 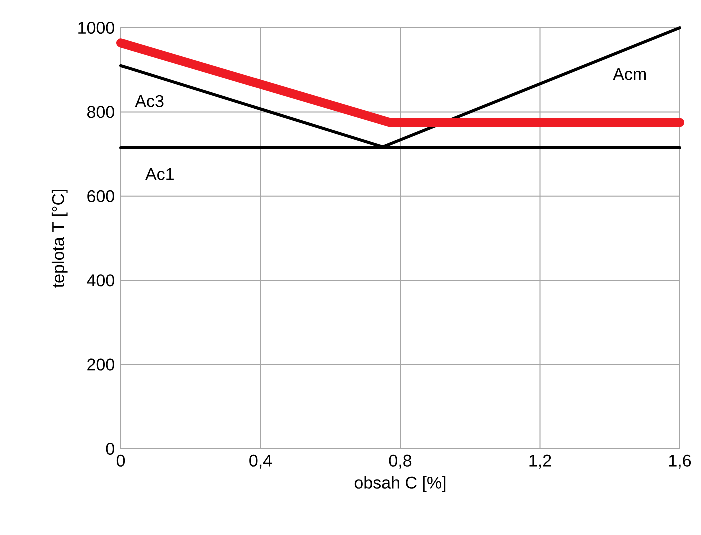 I want to click on y-tick-label: 600, so click(x=101, y=196).